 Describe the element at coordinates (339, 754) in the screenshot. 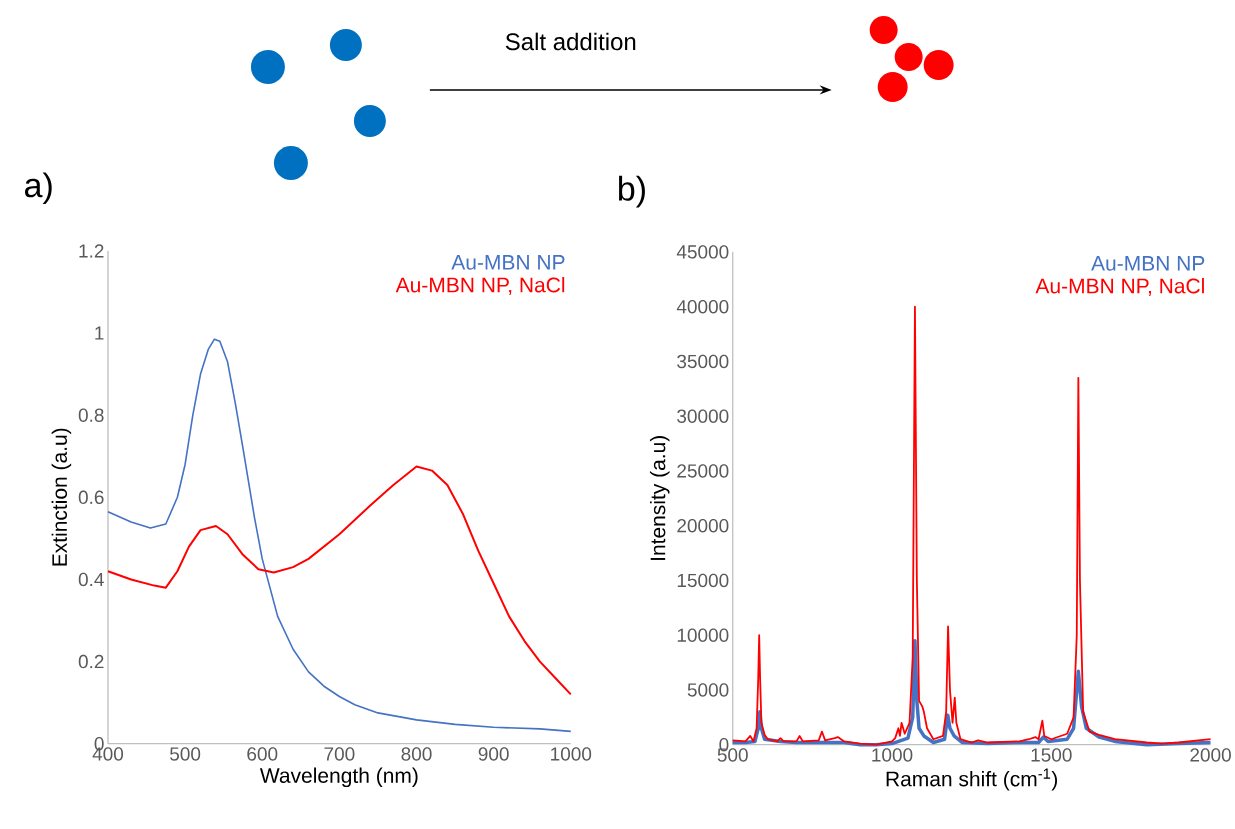

I see `x-tick-label: 700` at that location.